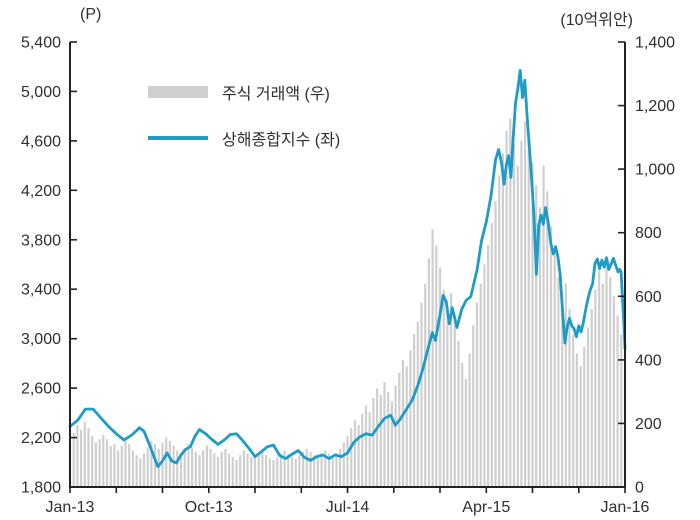 This screenshot has width=700, height=520. What do you see at coordinates (41, 191) in the screenshot?
I see `left-tick-label: 4,200` at bounding box center [41, 191].